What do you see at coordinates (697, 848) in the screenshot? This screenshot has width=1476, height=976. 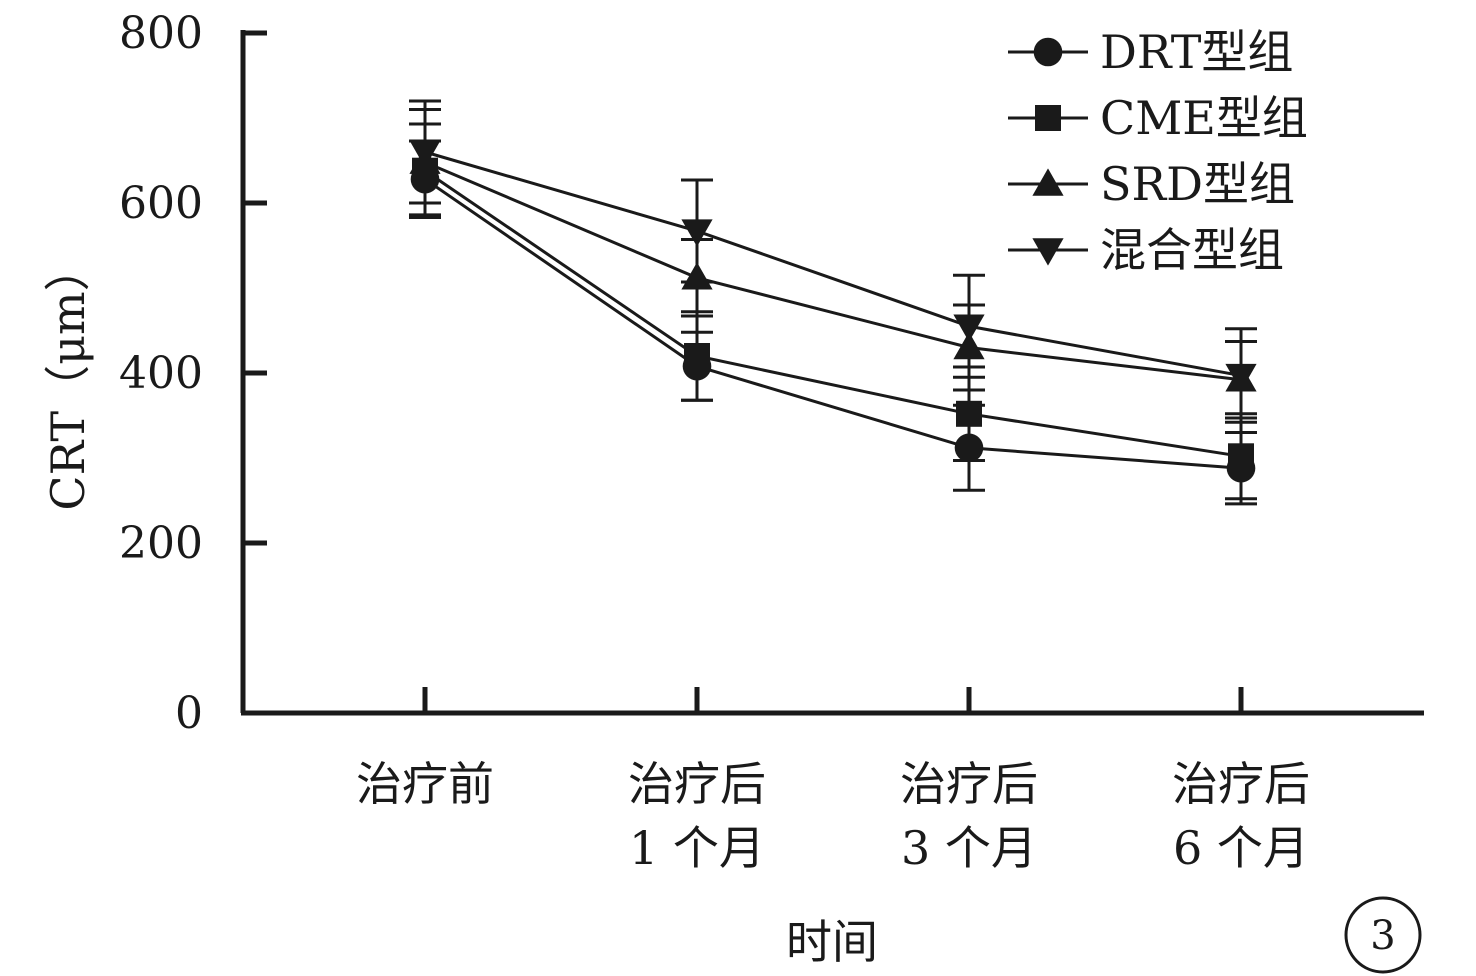 I see `x-tick-label-line: 1 个月` at bounding box center [697, 848].